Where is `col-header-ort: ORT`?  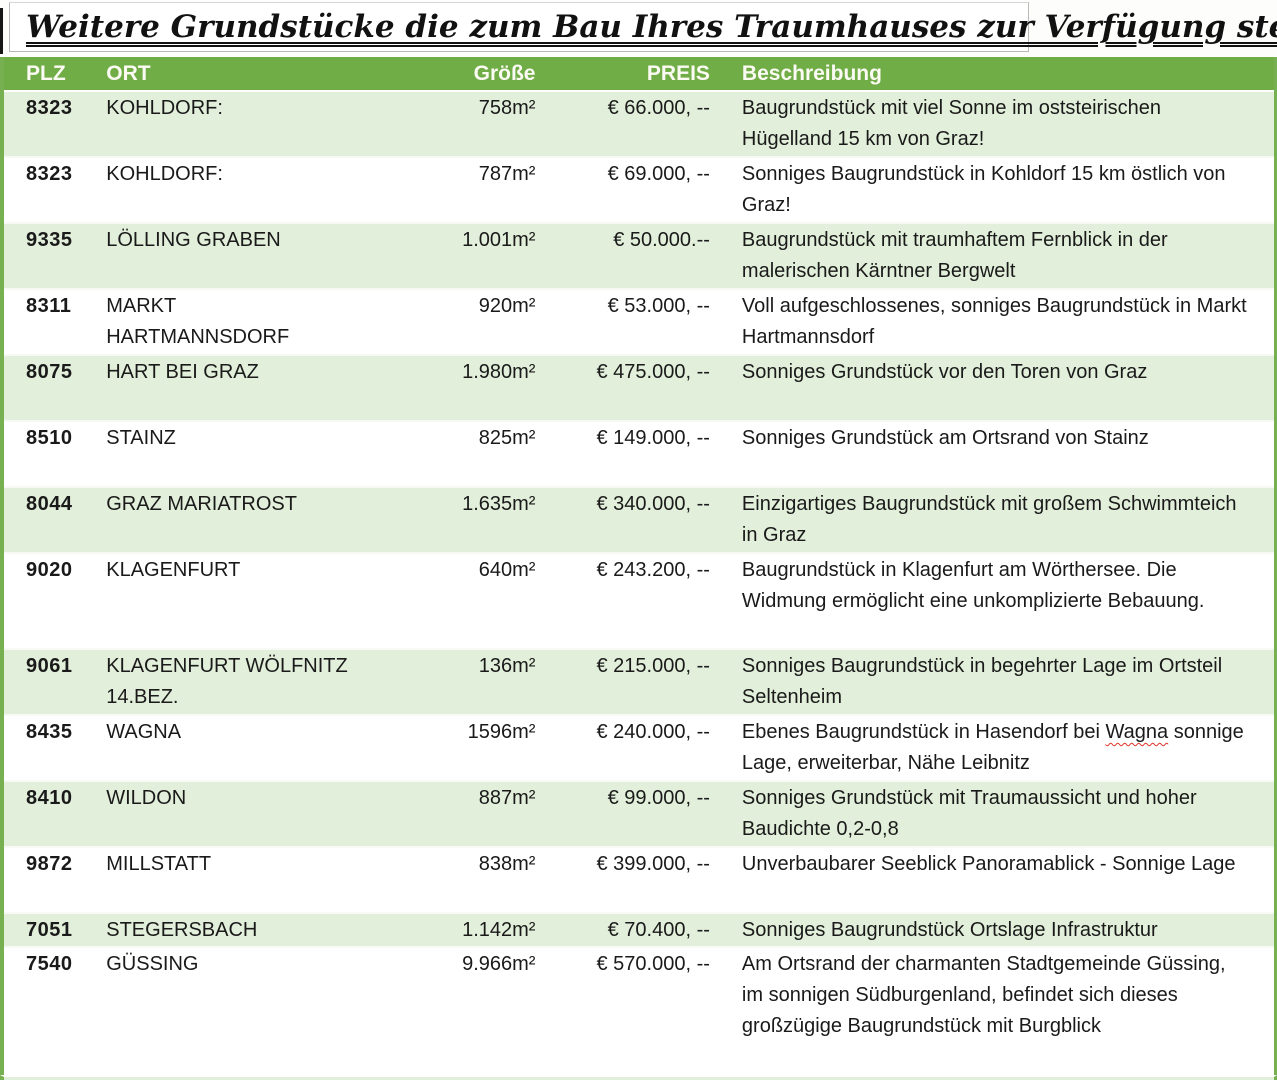
col-header-ort: ORT is located at coordinates (226, 74).